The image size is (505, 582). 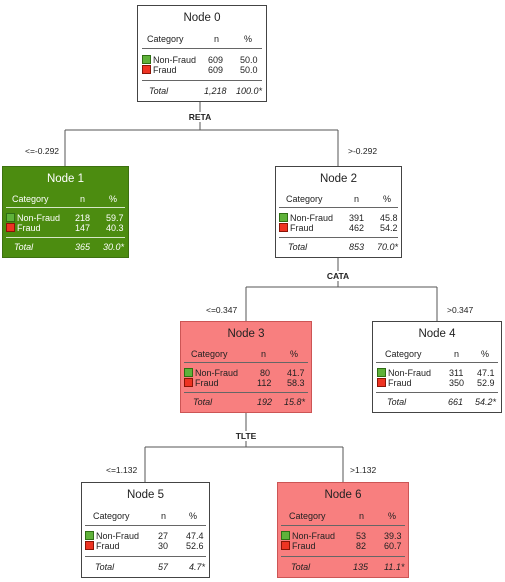 I want to click on row-pct: 50.0, so click(x=249, y=60).